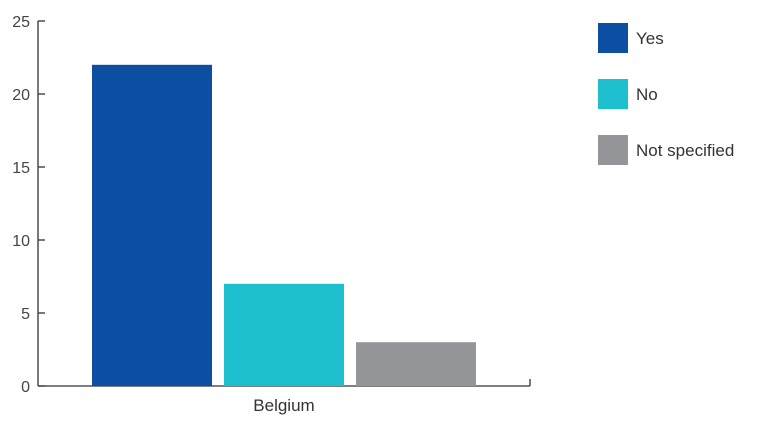  What do you see at coordinates (21, 95) in the screenshot?
I see `y-tick-label: 20` at bounding box center [21, 95].